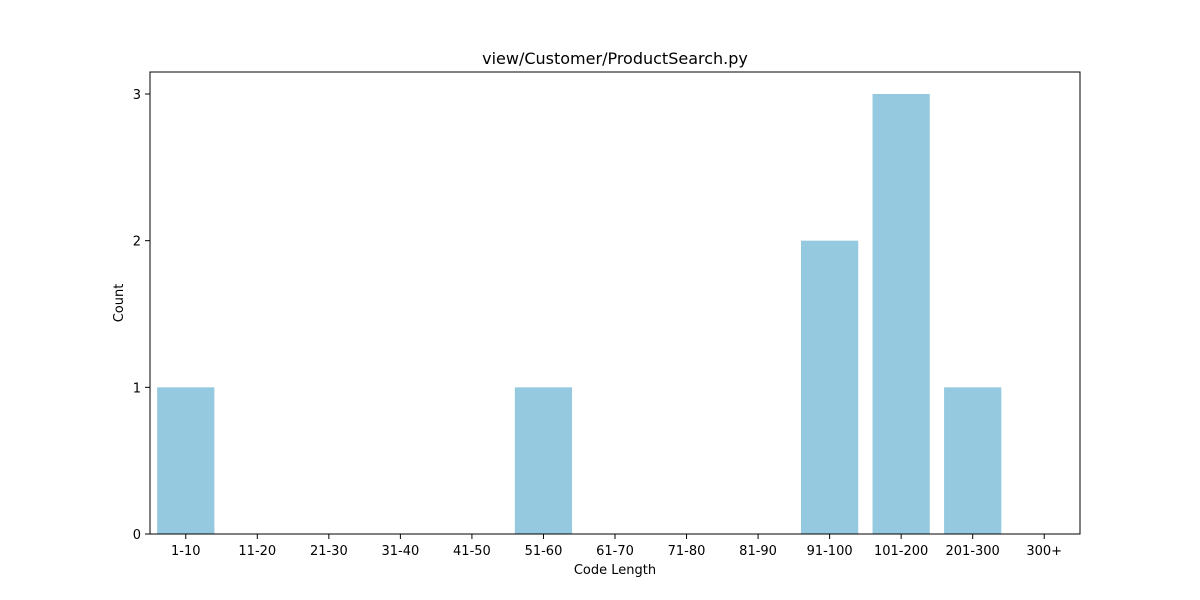 The image size is (1200, 600). Describe the element at coordinates (137, 95) in the screenshot. I see `y-tick-label: 3` at that location.